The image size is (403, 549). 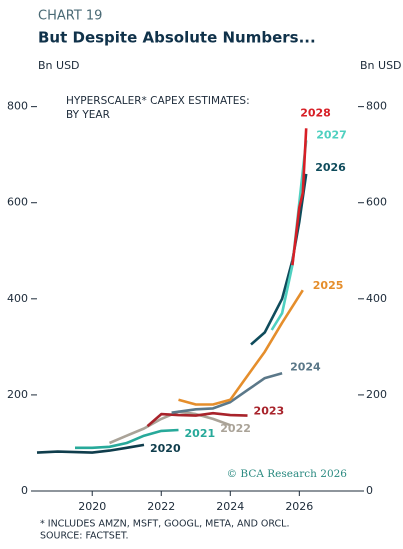 I want to click on series-label: 2027, so click(x=331, y=134).